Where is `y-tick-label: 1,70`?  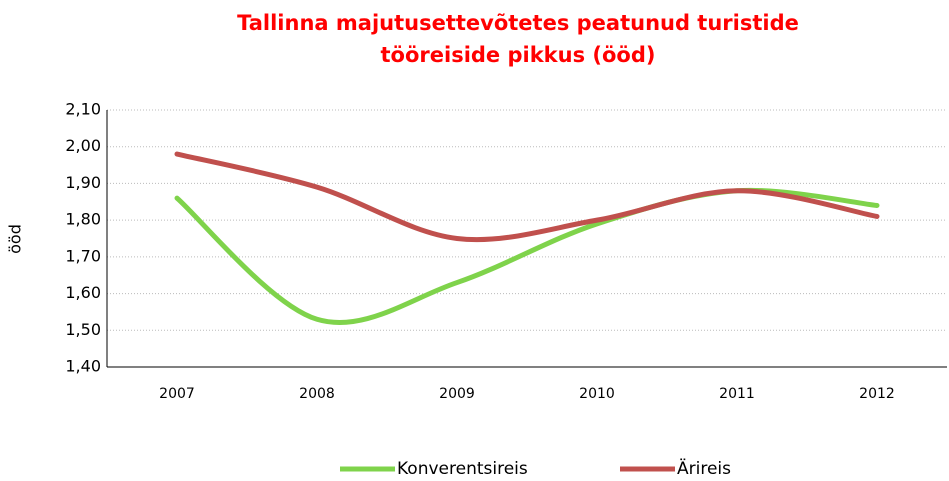 y-tick-label: 1,70 is located at coordinates (83, 255).